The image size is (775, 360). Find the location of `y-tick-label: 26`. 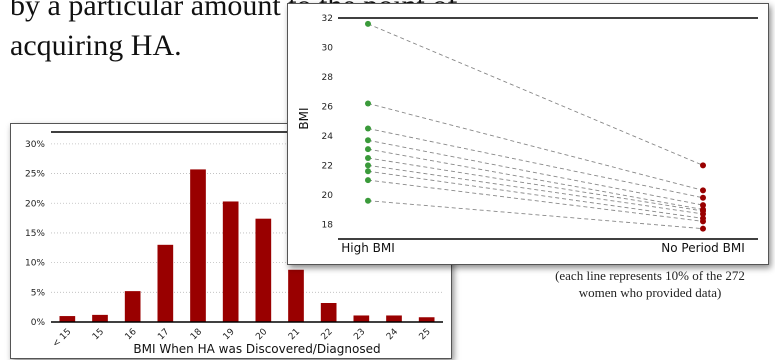

y-tick-label: 26 is located at coordinates (328, 107).